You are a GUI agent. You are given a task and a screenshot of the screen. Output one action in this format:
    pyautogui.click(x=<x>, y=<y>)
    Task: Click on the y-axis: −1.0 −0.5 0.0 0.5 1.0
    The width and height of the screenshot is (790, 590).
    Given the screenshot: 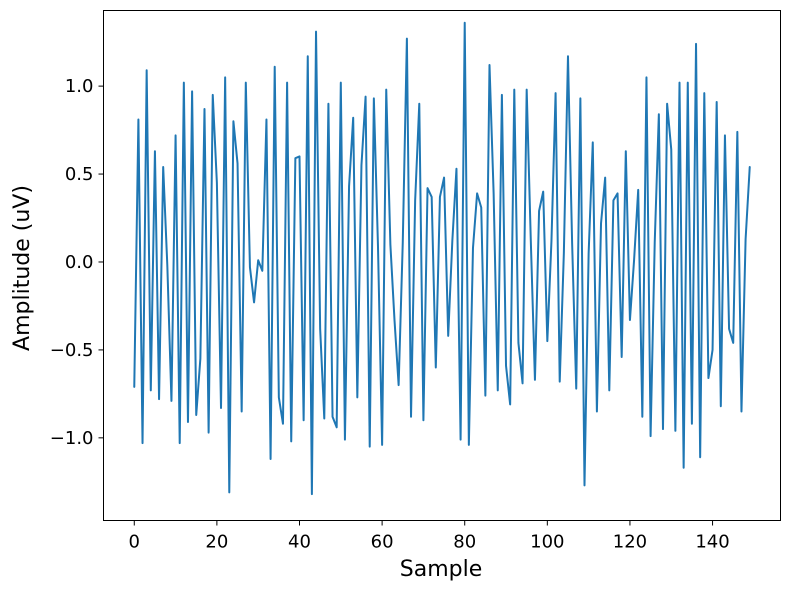 What is the action you would take?
    pyautogui.click(x=77, y=262)
    